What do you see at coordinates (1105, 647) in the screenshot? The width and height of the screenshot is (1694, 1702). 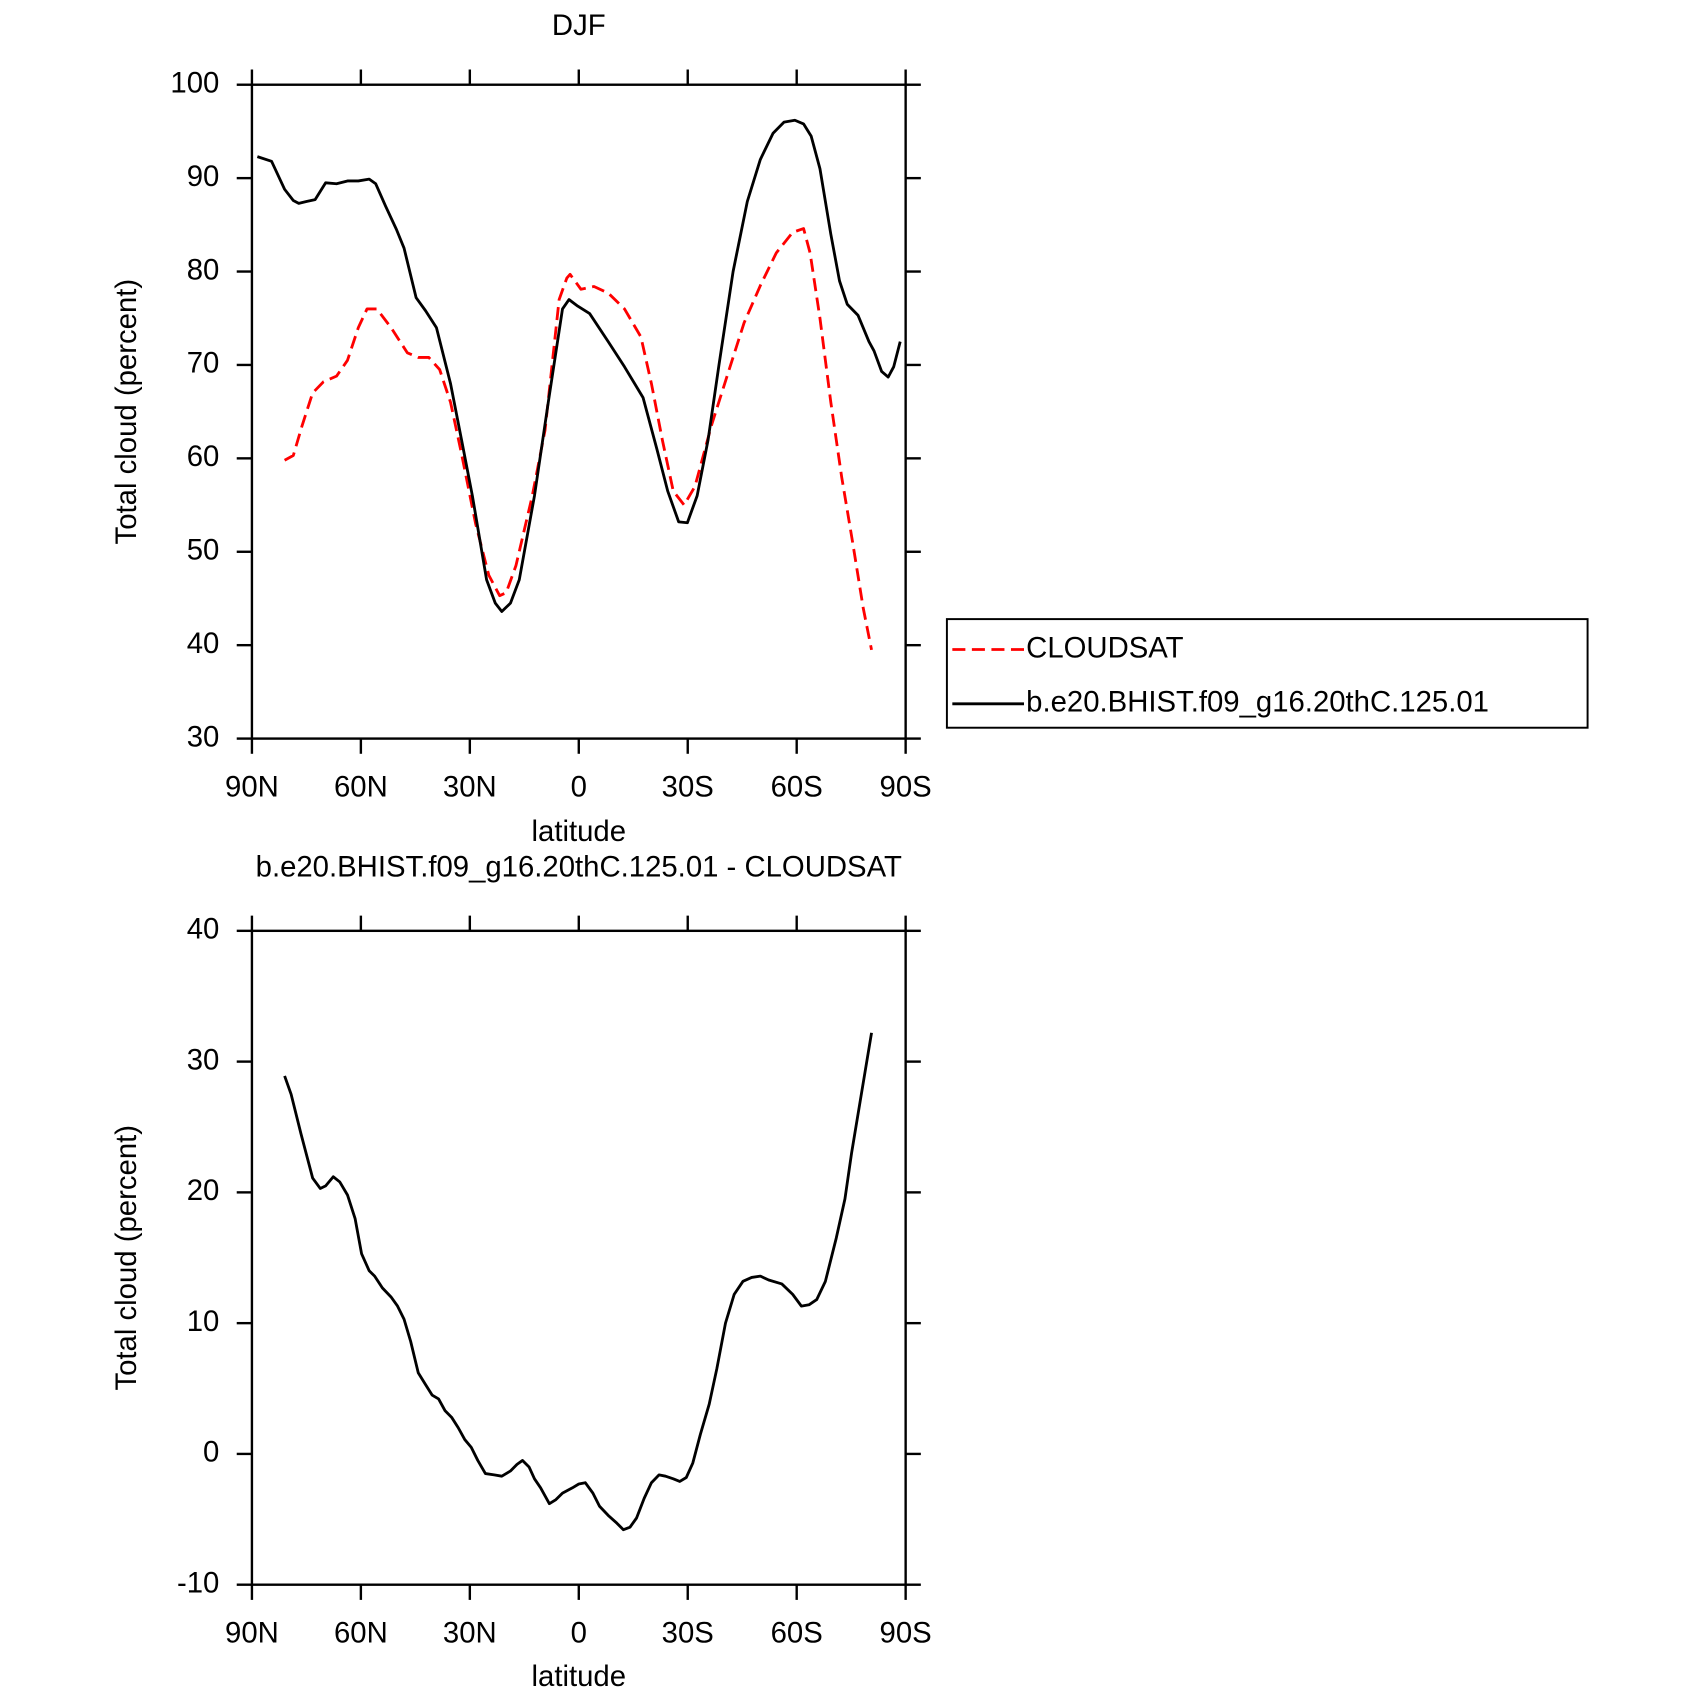 I see `legend-label: CLOUDSAT` at bounding box center [1105, 647].